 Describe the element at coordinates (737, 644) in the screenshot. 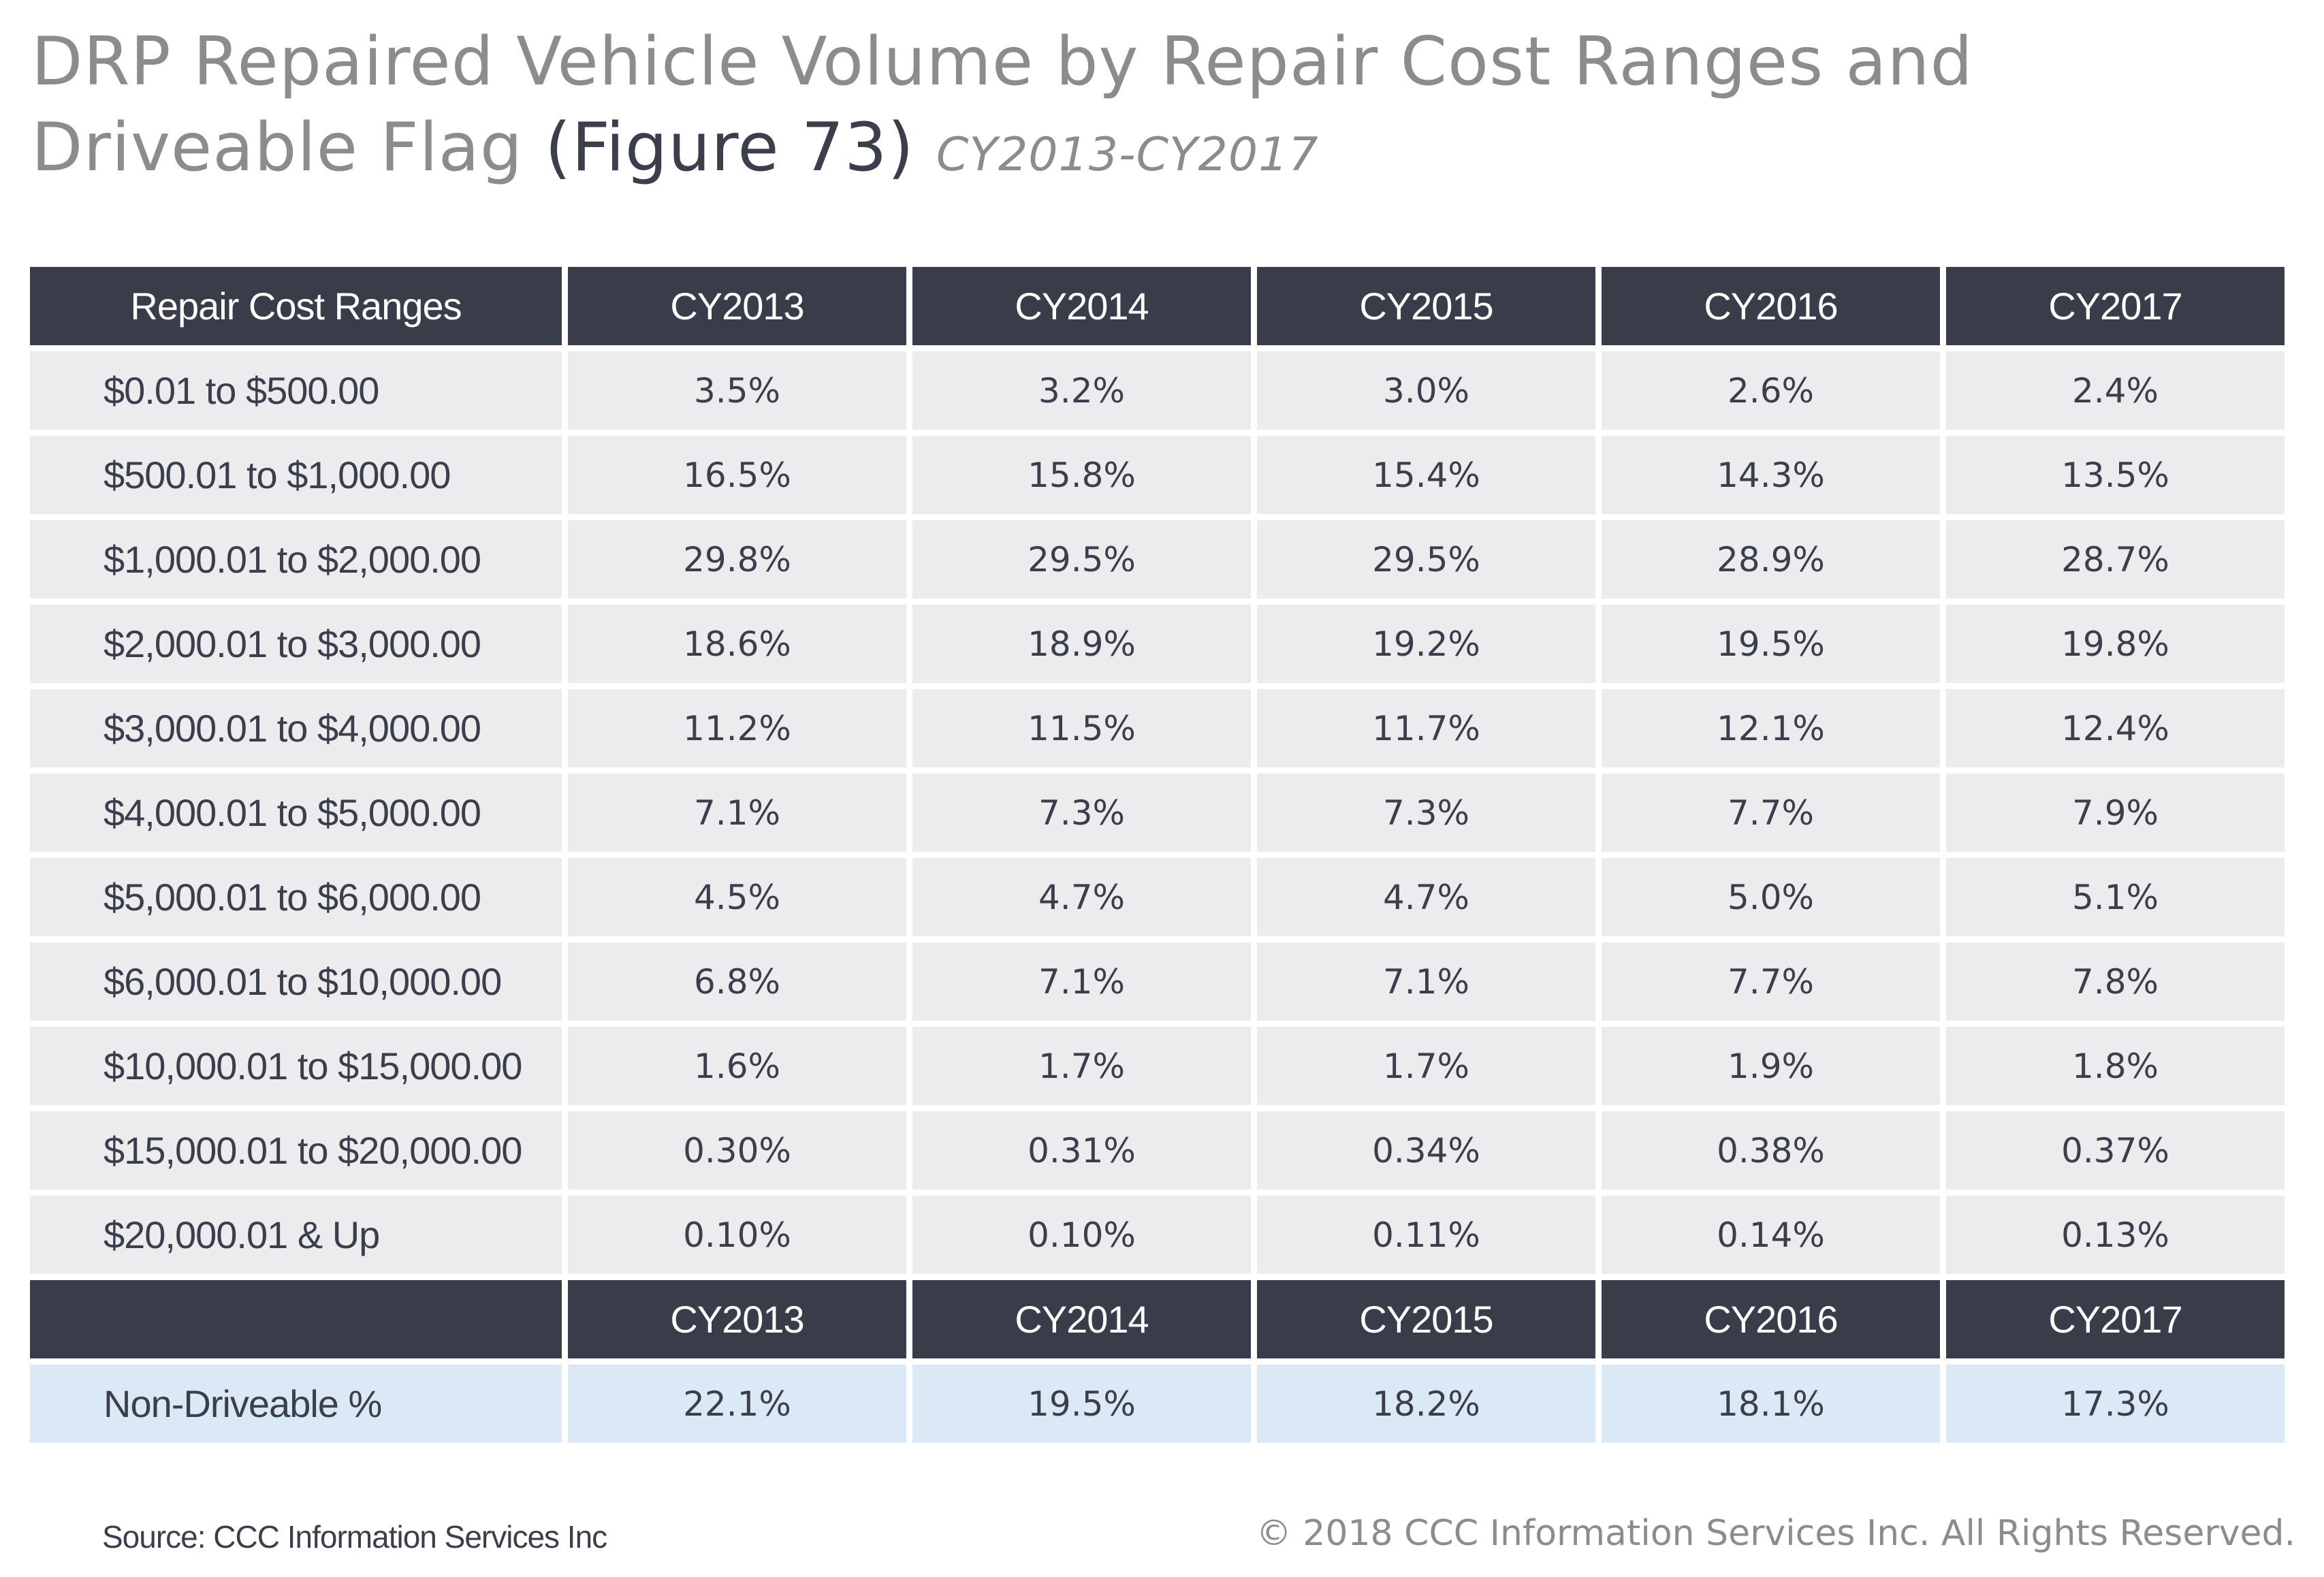

I see `data-cell: 18.6%` at that location.